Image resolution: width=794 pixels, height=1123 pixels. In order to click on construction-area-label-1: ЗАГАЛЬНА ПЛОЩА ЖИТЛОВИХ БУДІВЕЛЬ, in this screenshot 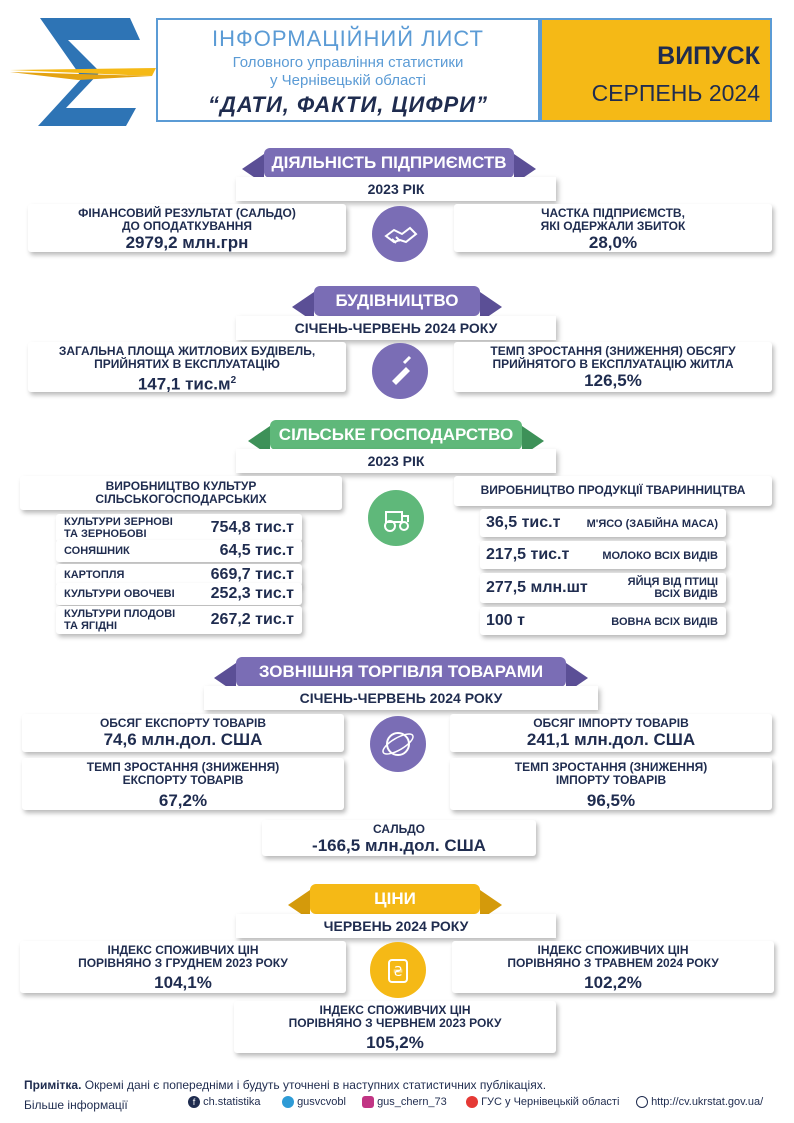, I will do `click(187, 351)`.